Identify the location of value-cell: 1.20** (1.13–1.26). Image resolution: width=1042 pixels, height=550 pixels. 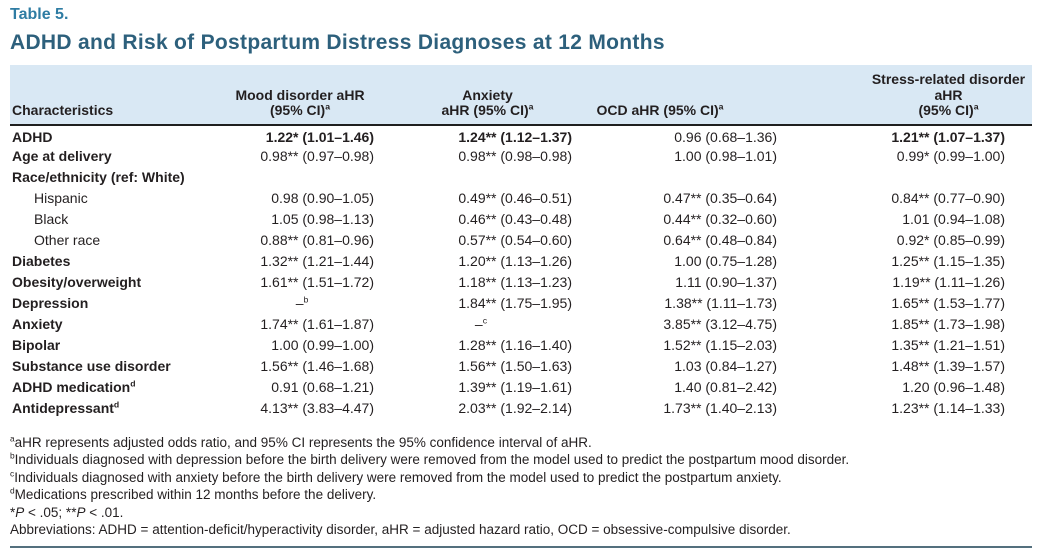
(515, 261).